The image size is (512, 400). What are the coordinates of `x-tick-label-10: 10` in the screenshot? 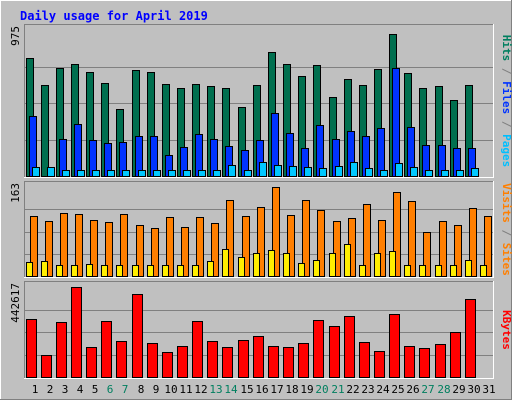 It's located at (170, 389).